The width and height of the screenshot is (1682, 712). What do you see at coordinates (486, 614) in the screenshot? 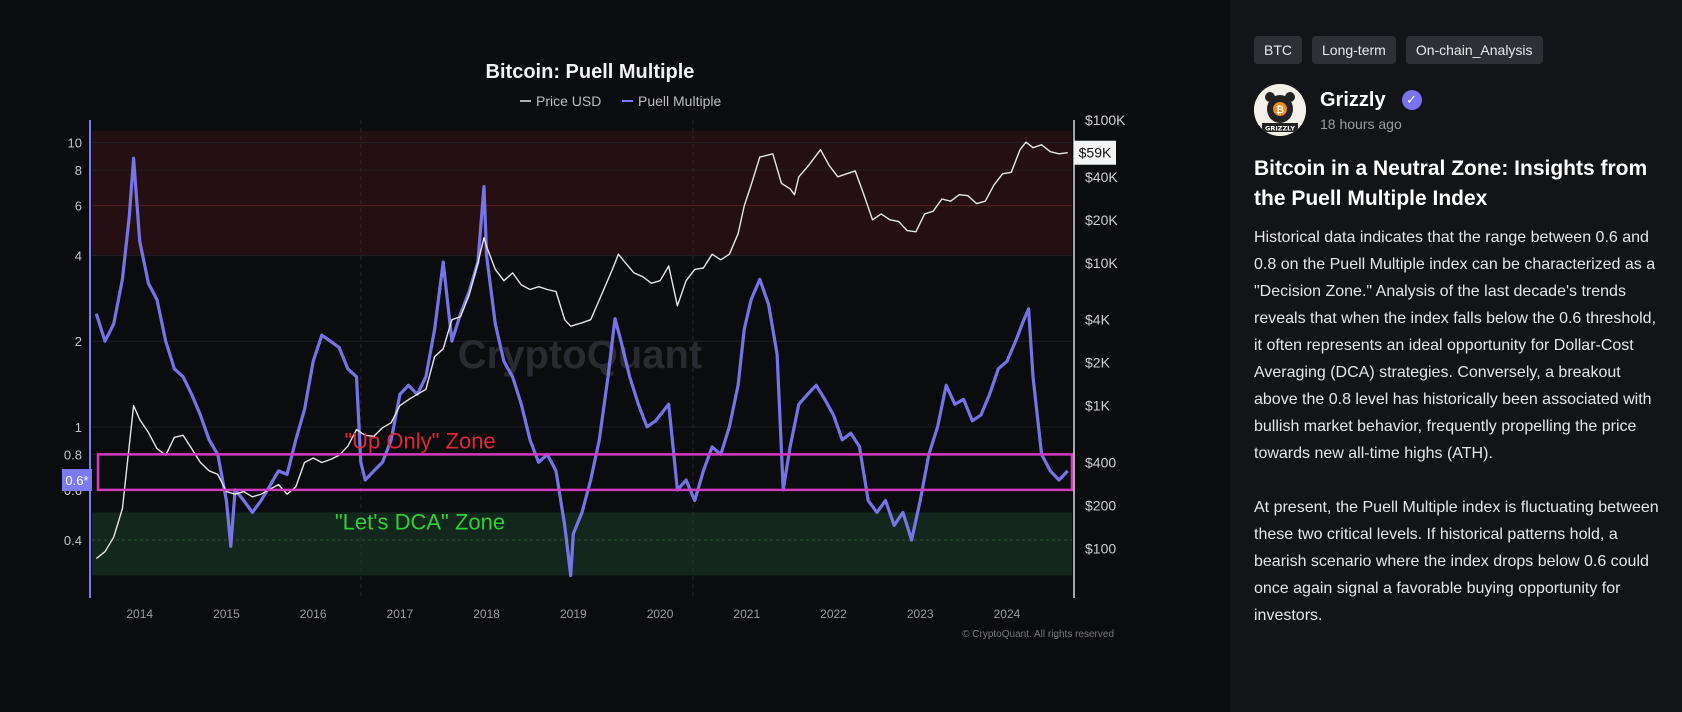
I see `x-tick-2018: 2018` at bounding box center [486, 614].